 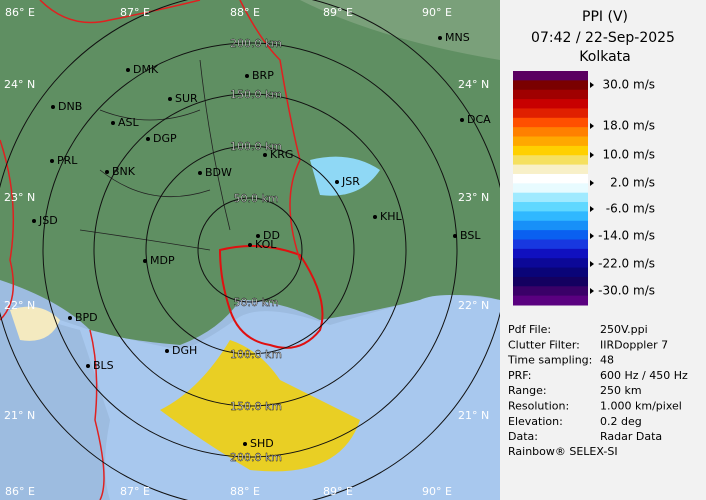 I want to click on place-label: ASL, so click(x=129, y=122).